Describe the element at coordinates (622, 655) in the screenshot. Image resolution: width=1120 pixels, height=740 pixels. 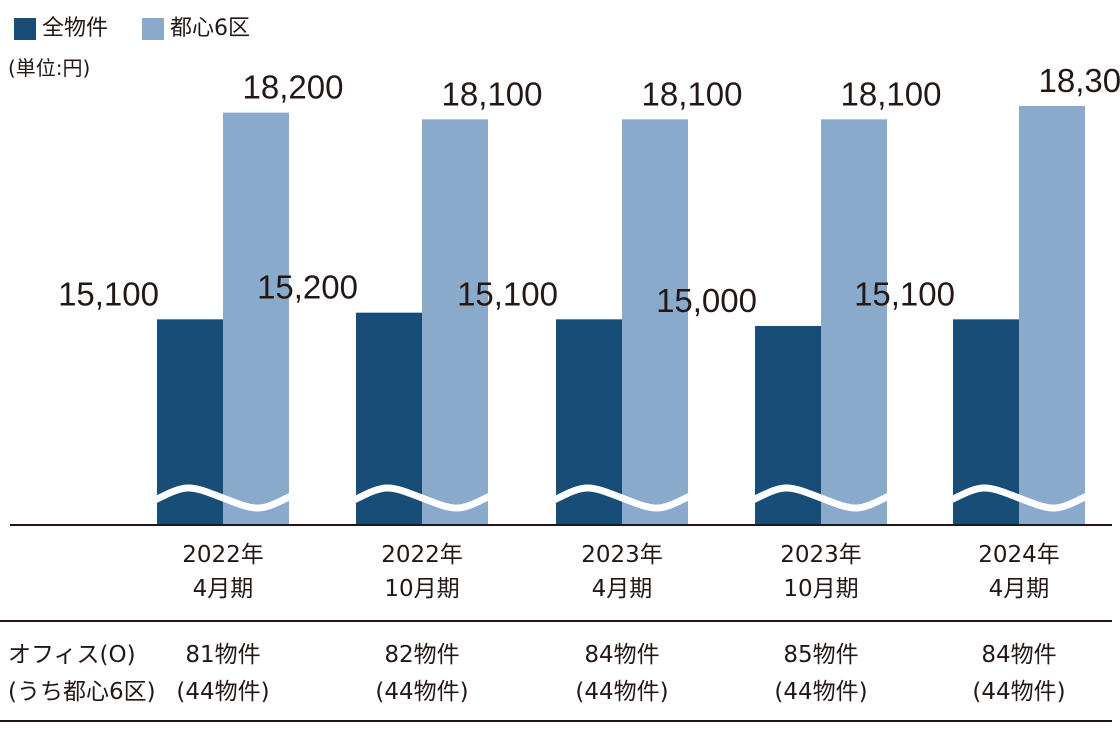
I see `property-count-2: 84物件` at that location.